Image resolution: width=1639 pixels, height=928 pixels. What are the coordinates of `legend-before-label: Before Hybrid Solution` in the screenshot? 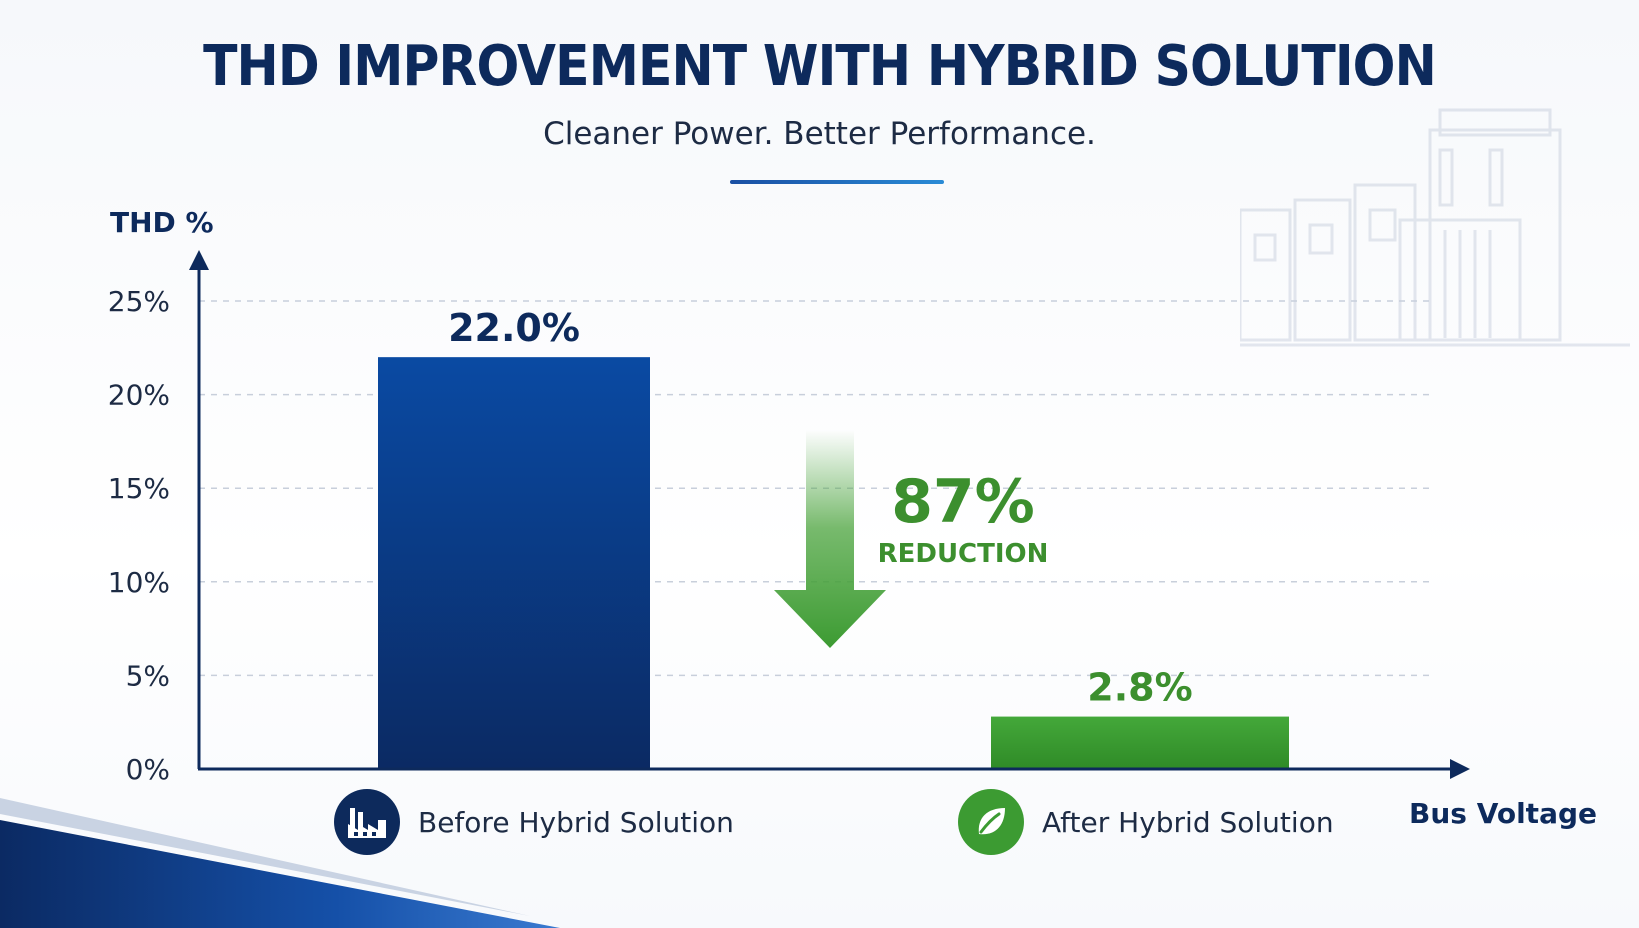 It's located at (576, 822).